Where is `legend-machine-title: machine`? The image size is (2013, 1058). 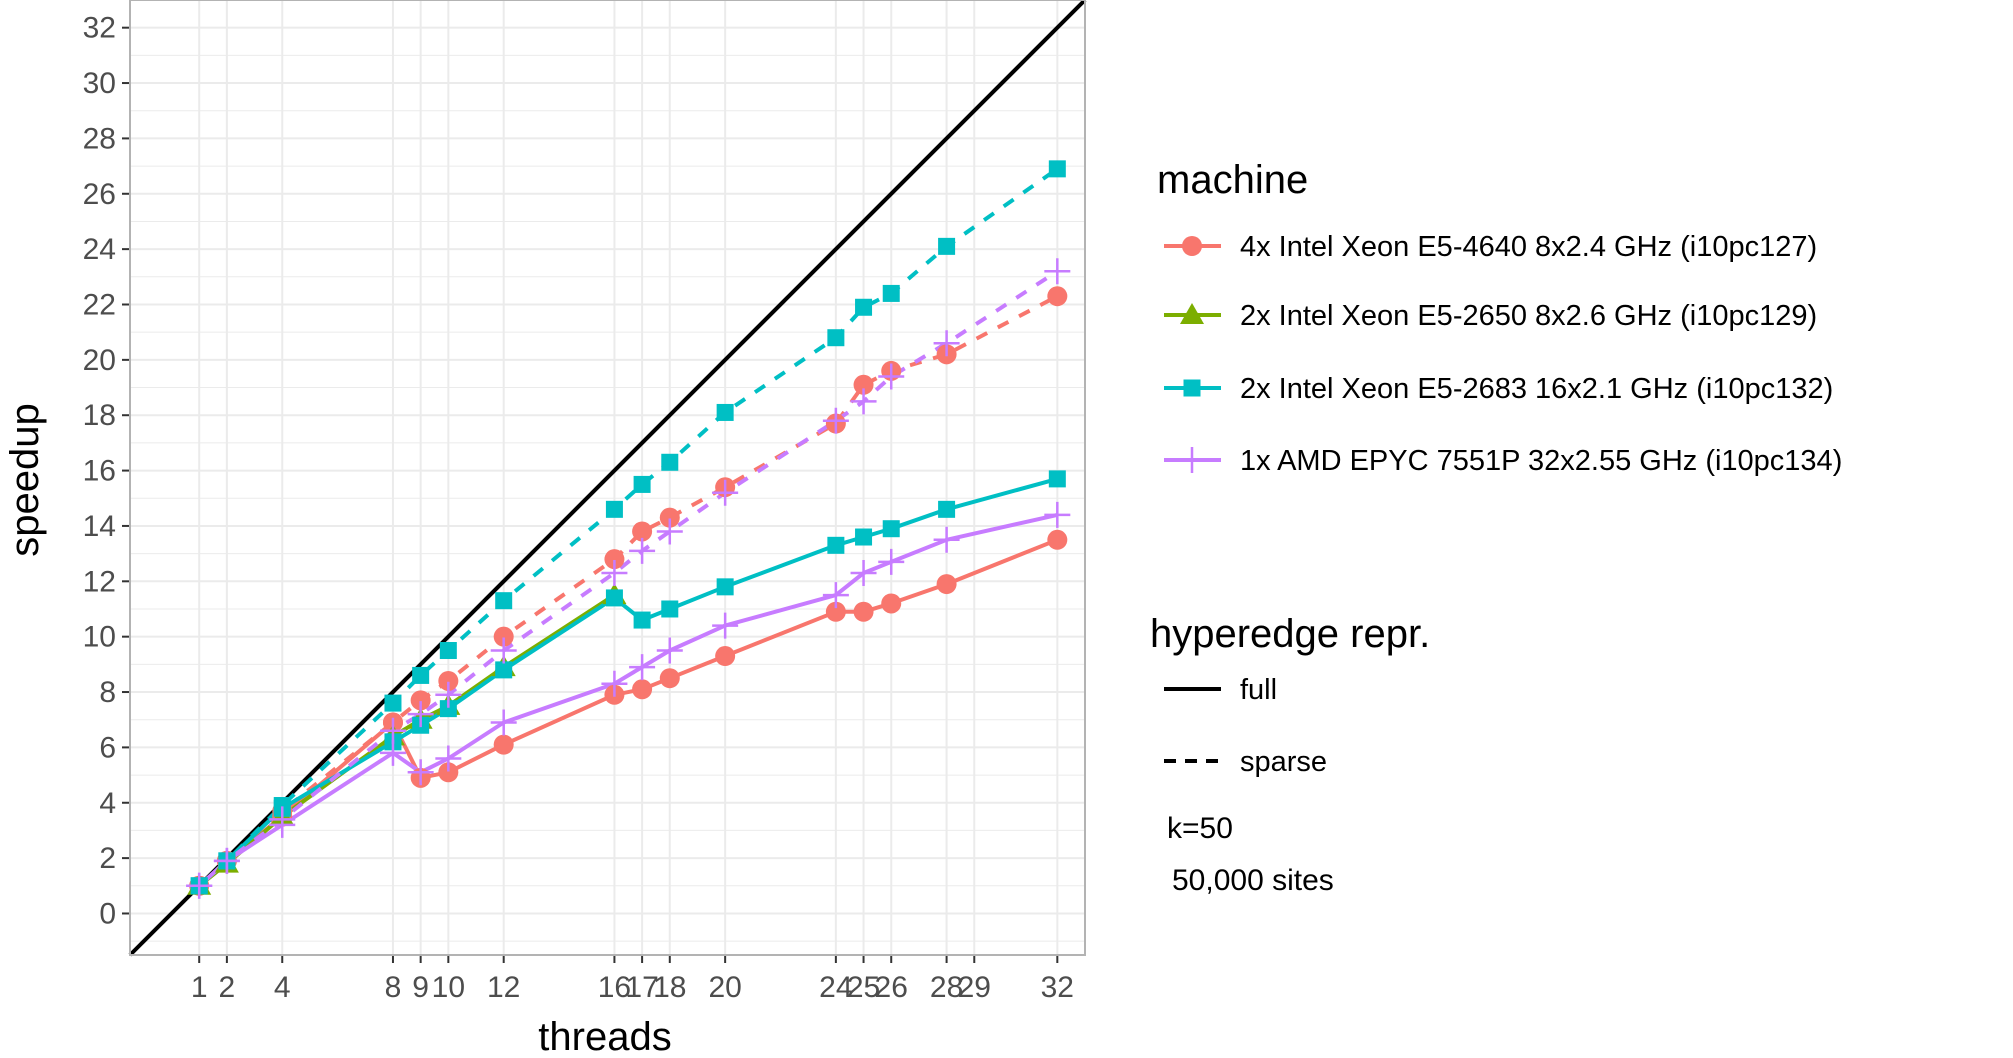
legend-machine-title: machine is located at coordinates (1232, 180).